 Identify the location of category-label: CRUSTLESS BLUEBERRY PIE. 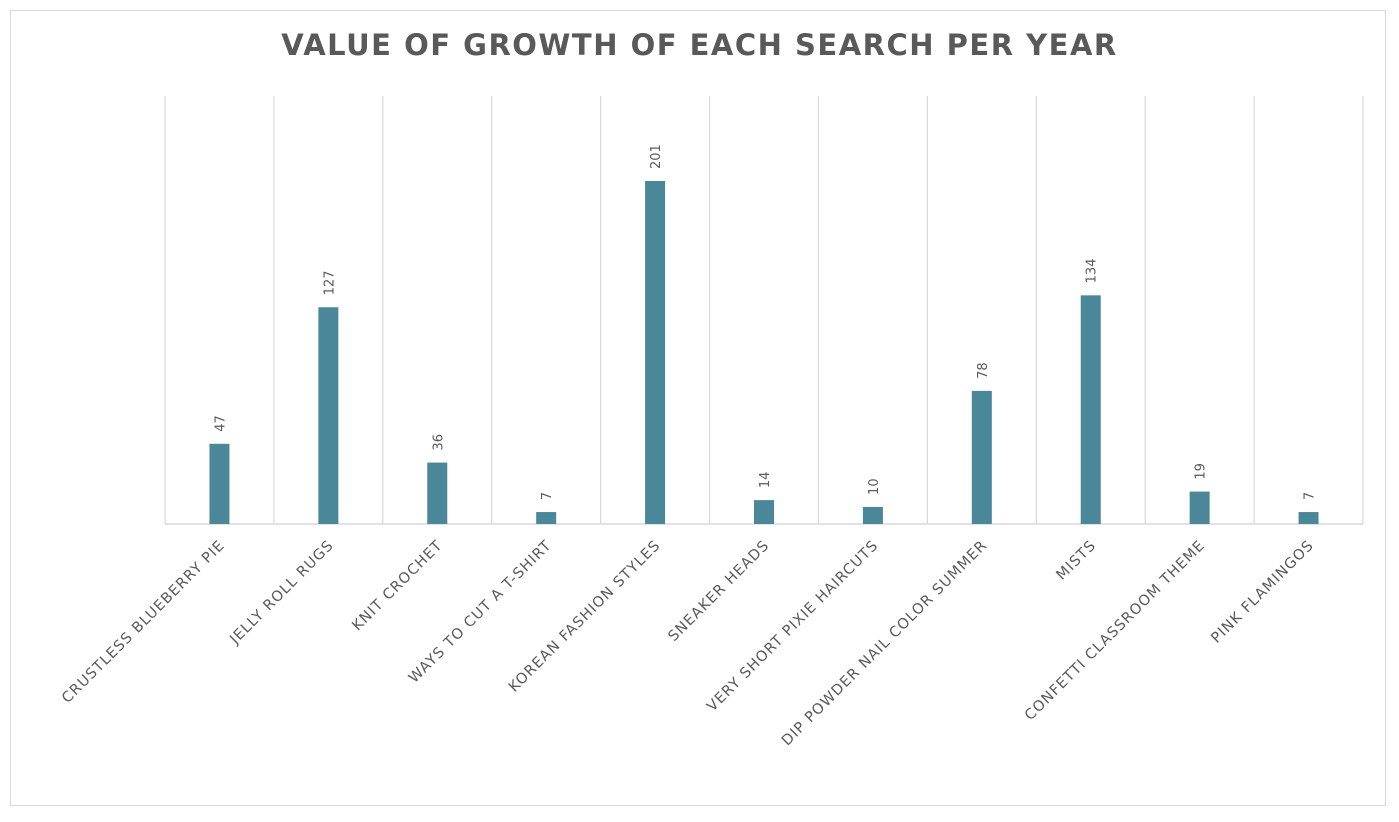
(143, 622).